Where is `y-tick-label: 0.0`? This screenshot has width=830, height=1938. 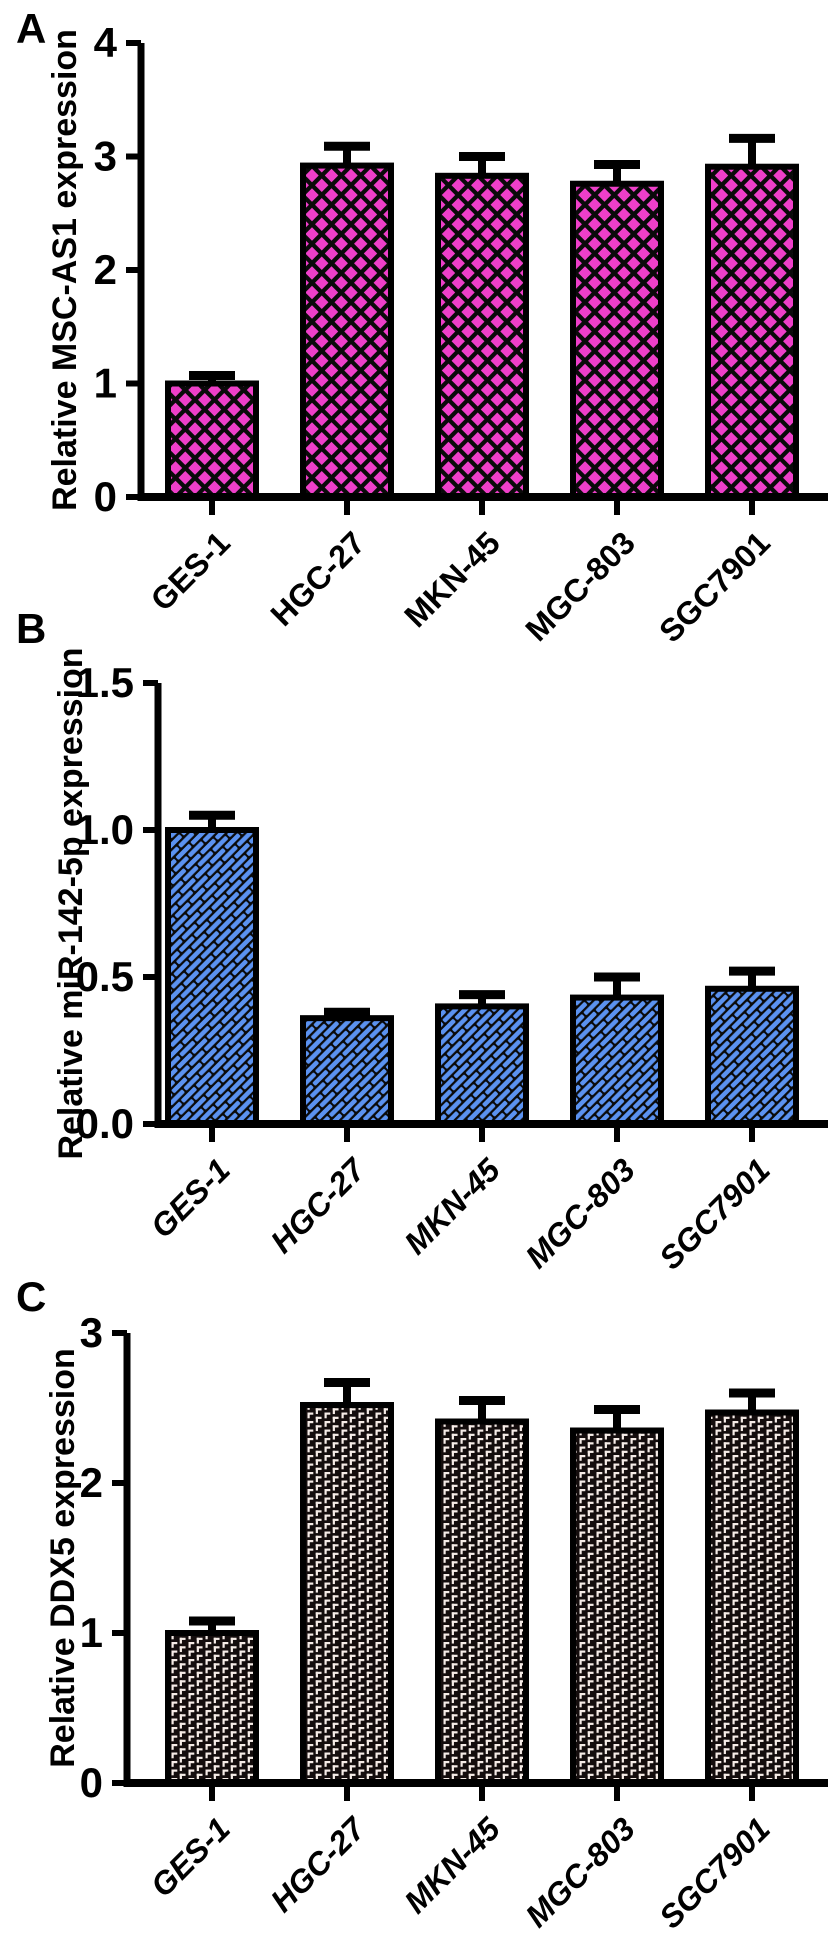
y-tick-label: 0.0 is located at coordinates (105, 1123).